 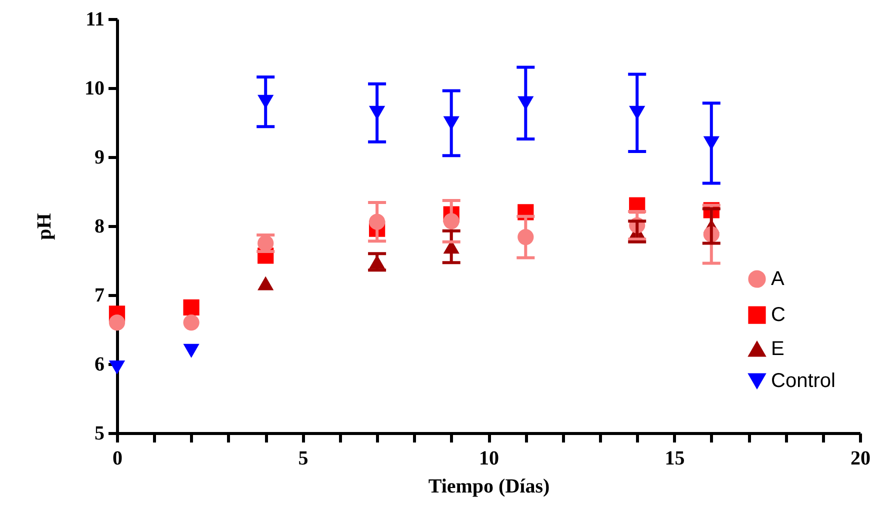 What do you see at coordinates (99, 433) in the screenshot?
I see `y-tick-label: 5` at bounding box center [99, 433].